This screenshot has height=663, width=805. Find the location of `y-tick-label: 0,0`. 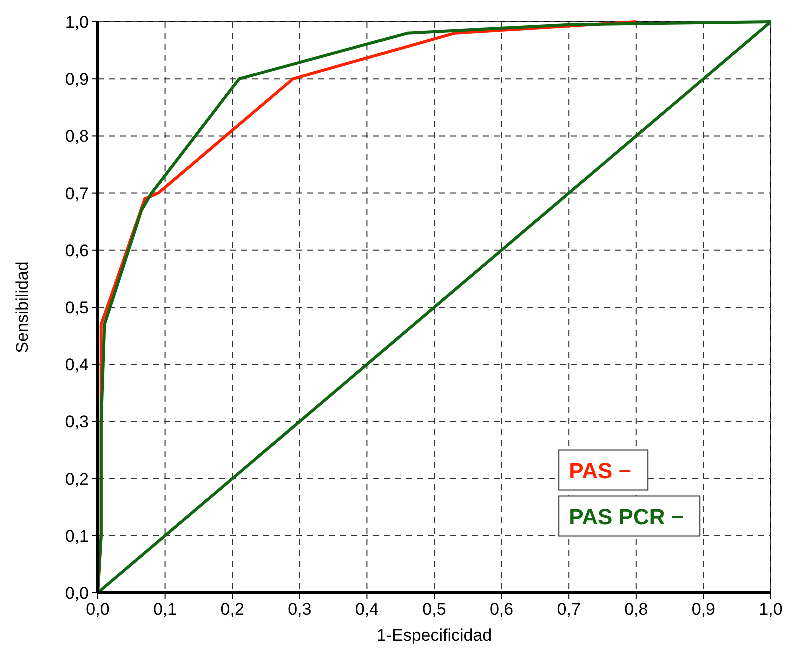

y-tick-label: 0,0 is located at coordinates (77, 593).